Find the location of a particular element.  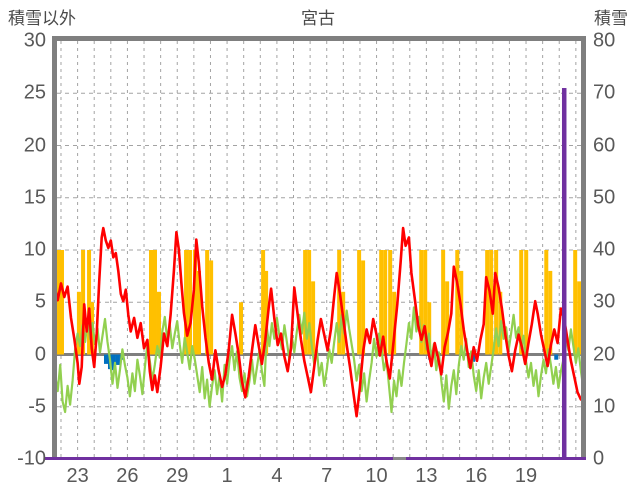

right-tick-label: 0 is located at coordinates (599, 458).